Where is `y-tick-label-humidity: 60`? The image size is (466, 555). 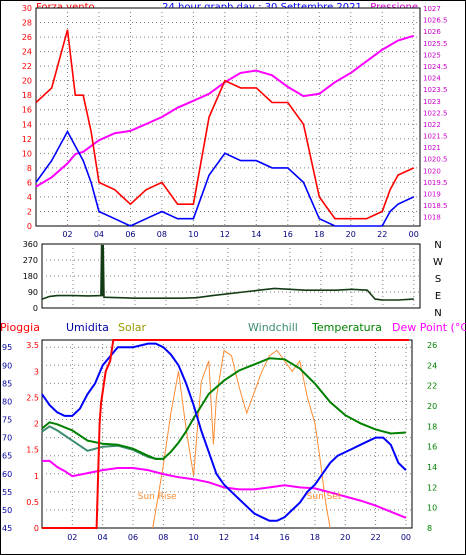
y-tick-label-humidity: 60 is located at coordinates (7, 474).